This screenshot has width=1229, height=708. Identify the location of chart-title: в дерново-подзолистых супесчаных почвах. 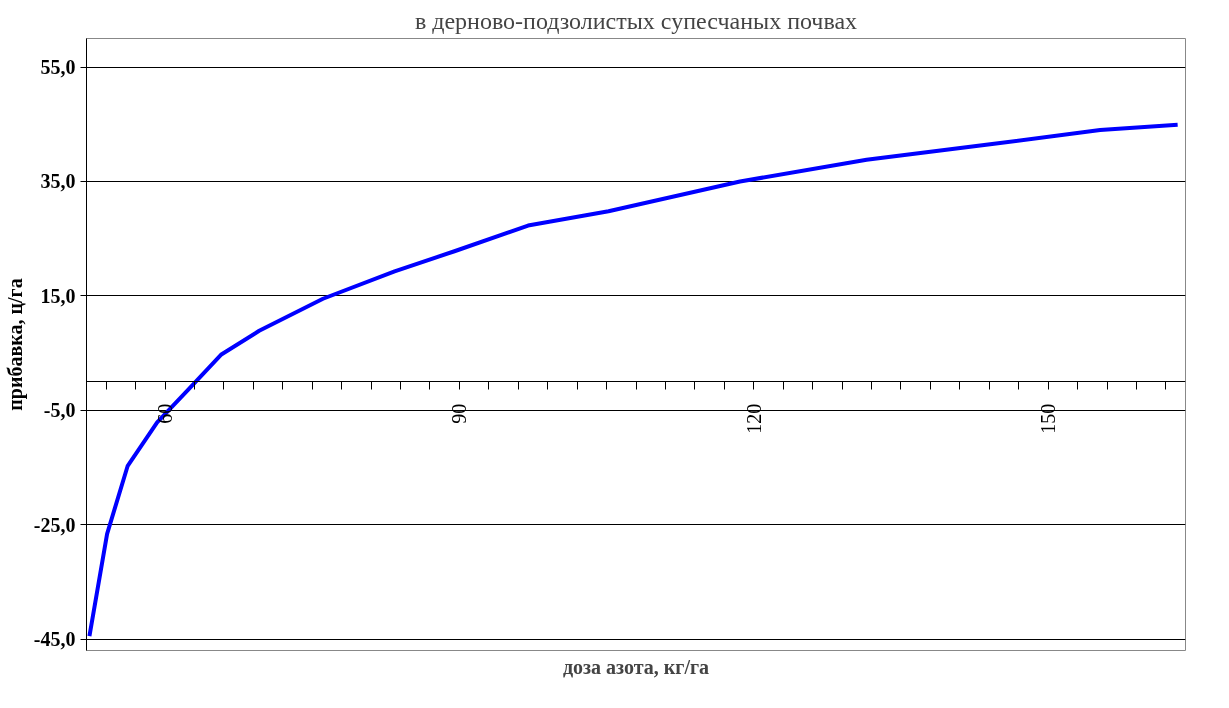
(636, 20).